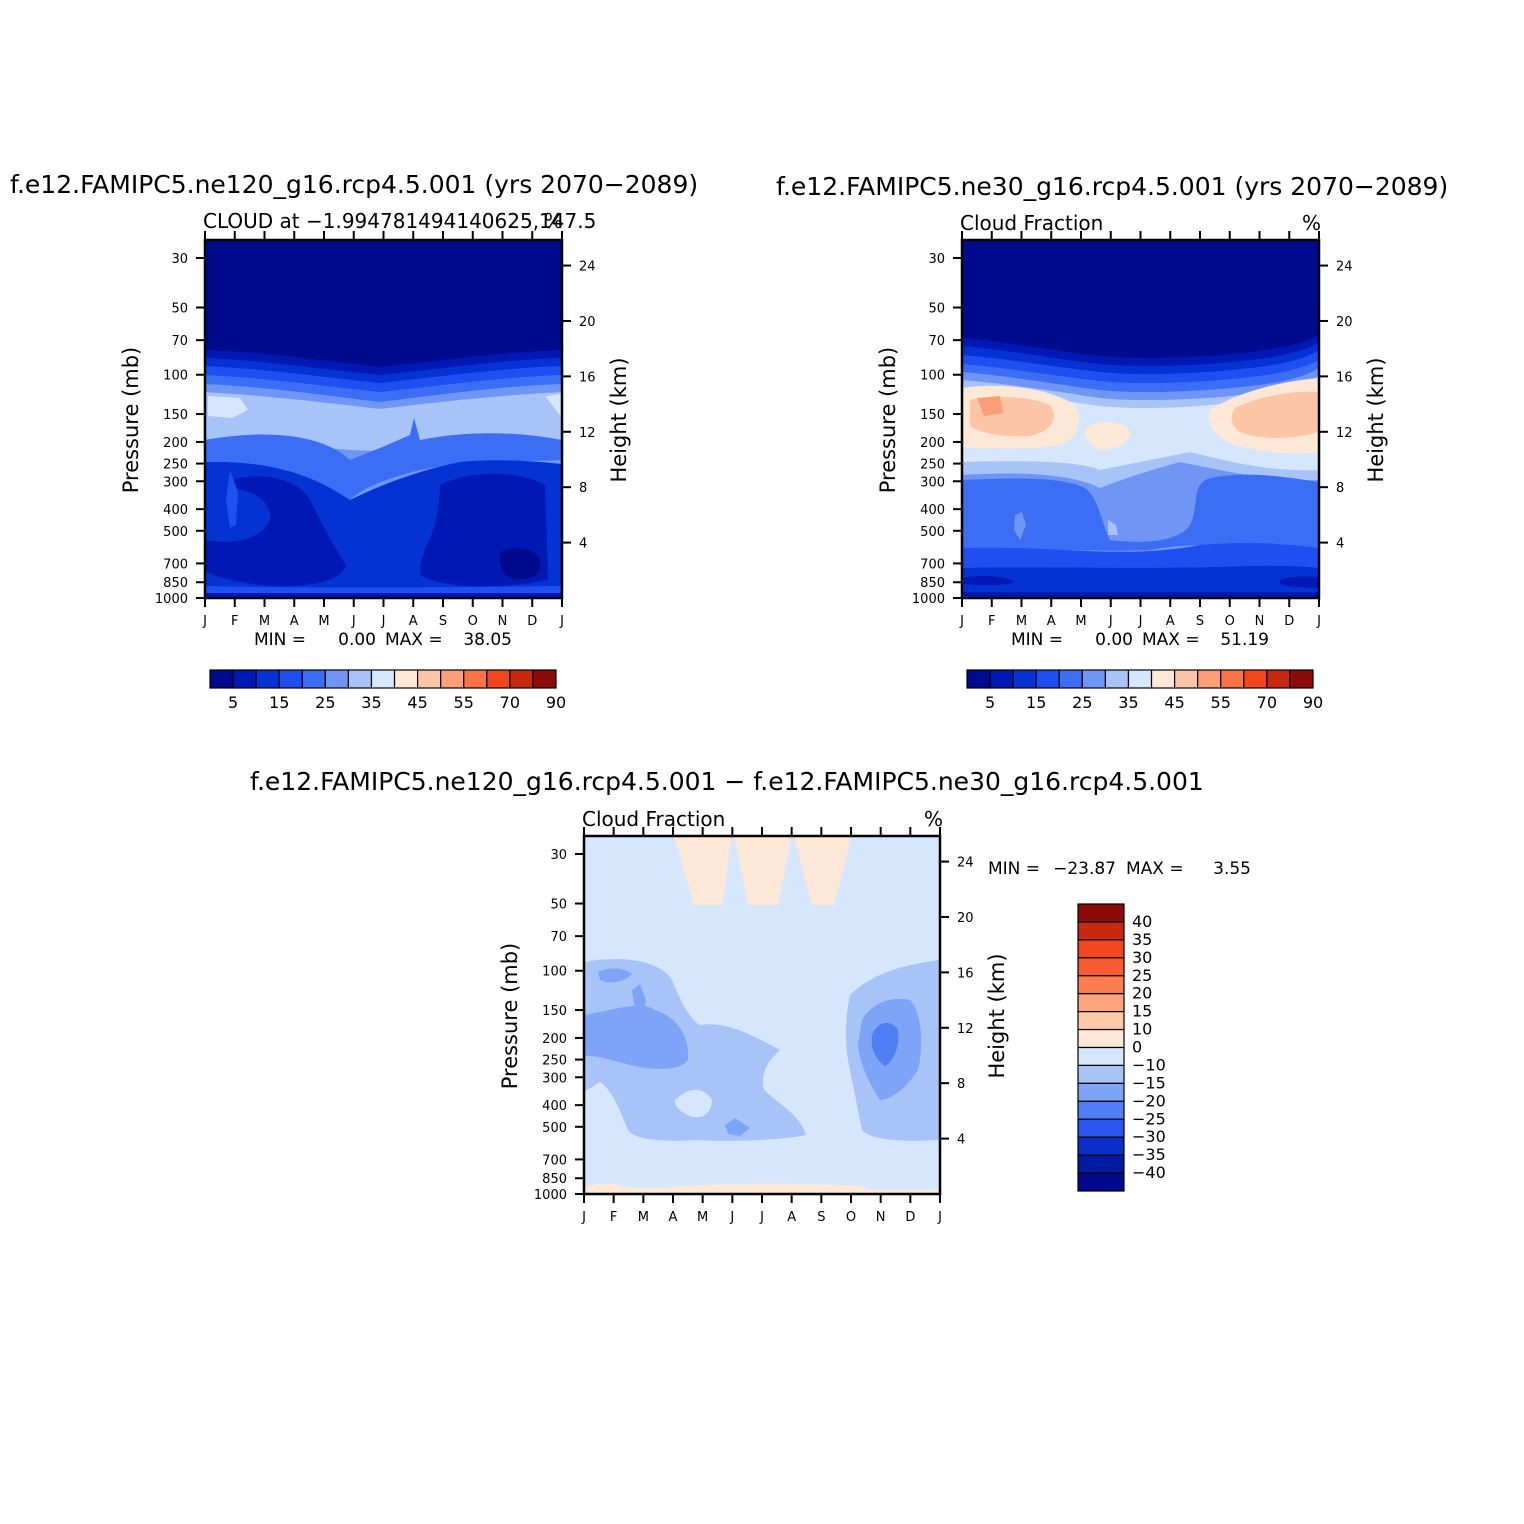 Image resolution: width=1524 pixels, height=1524 pixels. What do you see at coordinates (1142, 993) in the screenshot?
I see `colorbar-label: 20` at bounding box center [1142, 993].